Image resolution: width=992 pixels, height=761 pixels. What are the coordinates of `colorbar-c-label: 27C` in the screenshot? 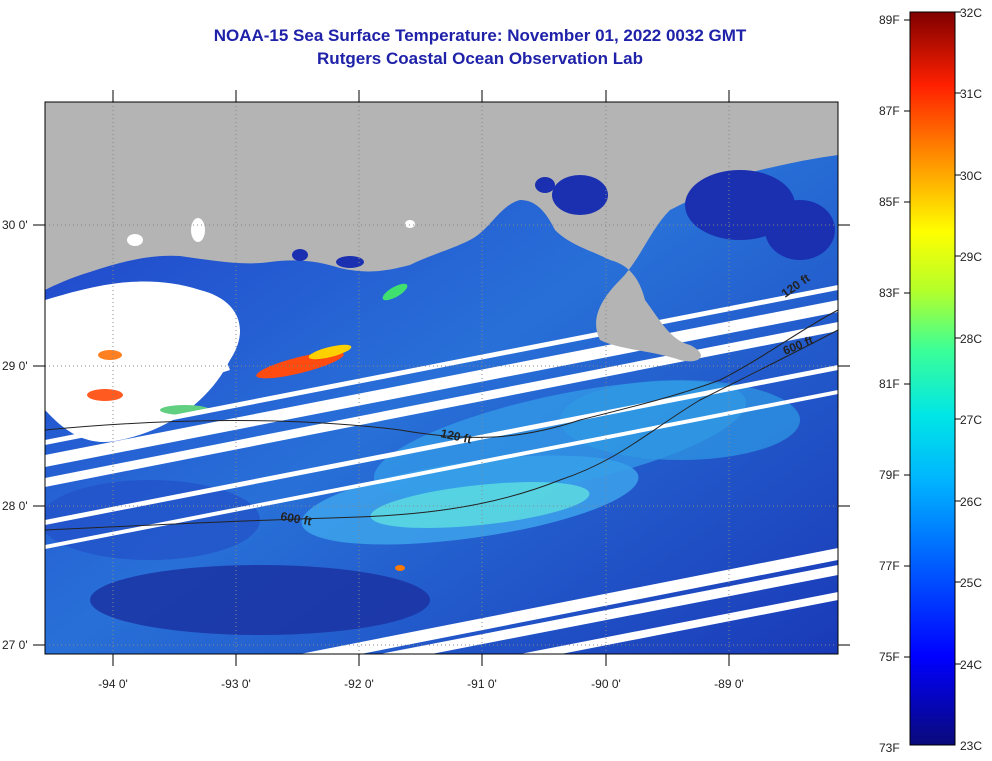 It's located at (971, 420).